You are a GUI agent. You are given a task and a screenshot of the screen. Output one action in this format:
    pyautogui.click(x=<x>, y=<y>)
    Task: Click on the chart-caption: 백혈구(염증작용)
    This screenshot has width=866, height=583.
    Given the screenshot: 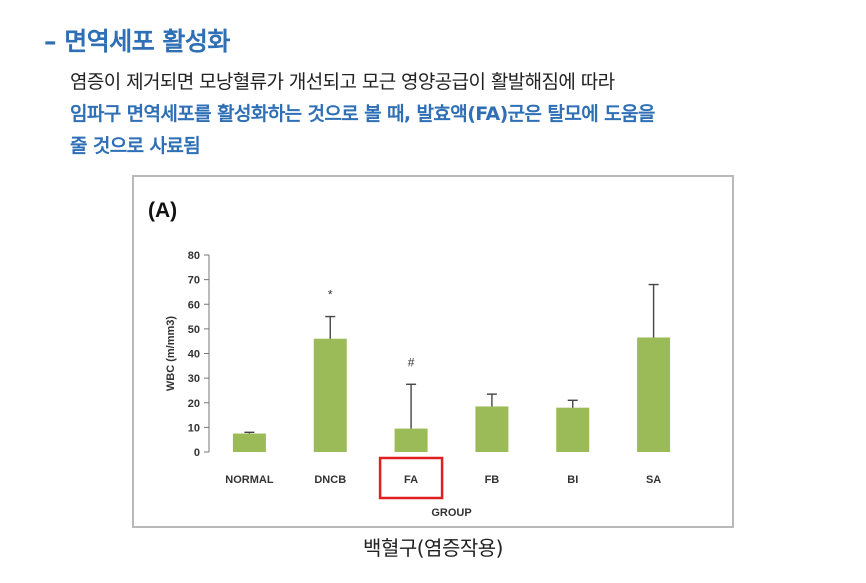 What is the action you would take?
    pyautogui.click(x=433, y=548)
    